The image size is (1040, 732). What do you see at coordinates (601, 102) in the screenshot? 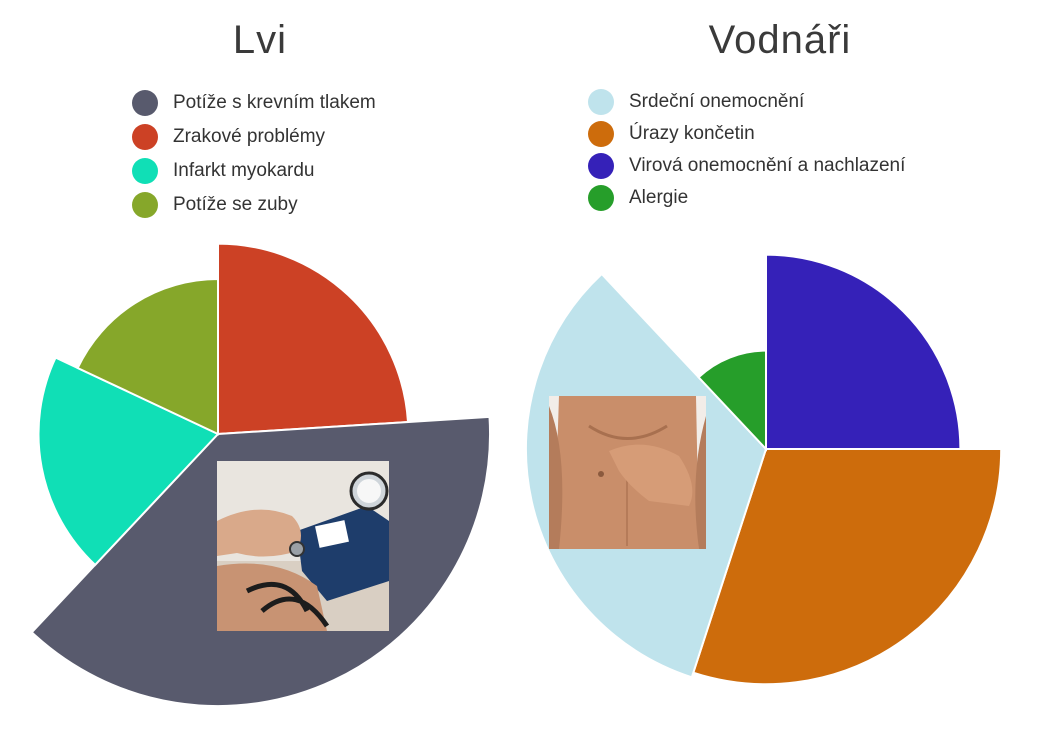
I see `legend-swatch-heart` at bounding box center [601, 102].